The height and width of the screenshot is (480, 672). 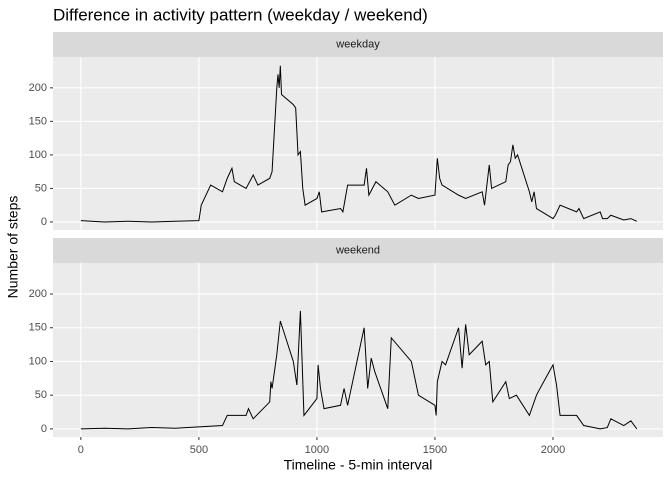 What do you see at coordinates (13, 247) in the screenshot?
I see `y-axis-label: Number of steps` at bounding box center [13, 247].